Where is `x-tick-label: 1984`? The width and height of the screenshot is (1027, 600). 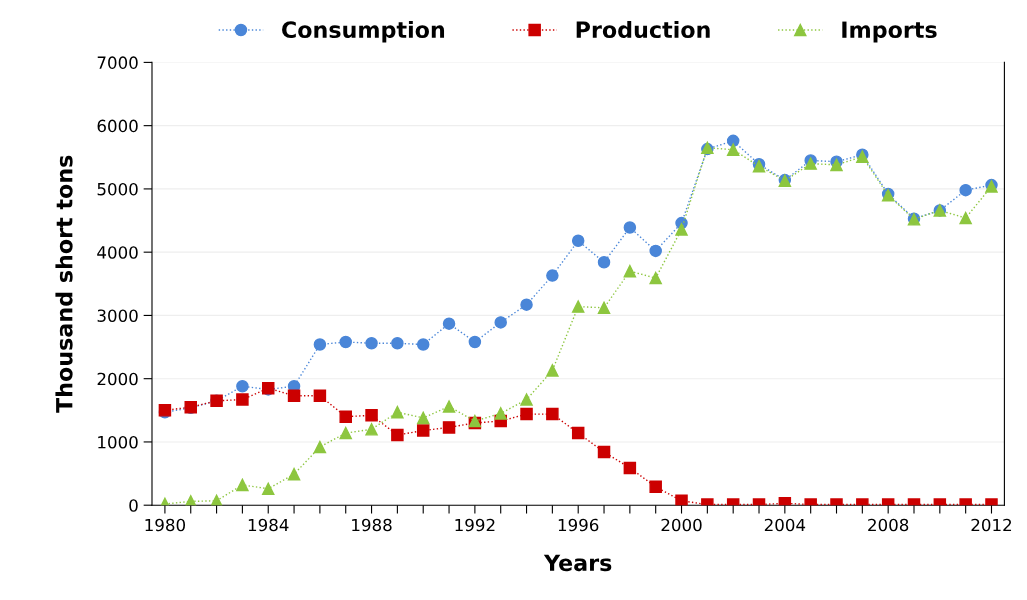 x-tick-label: 1984 is located at coordinates (268, 525).